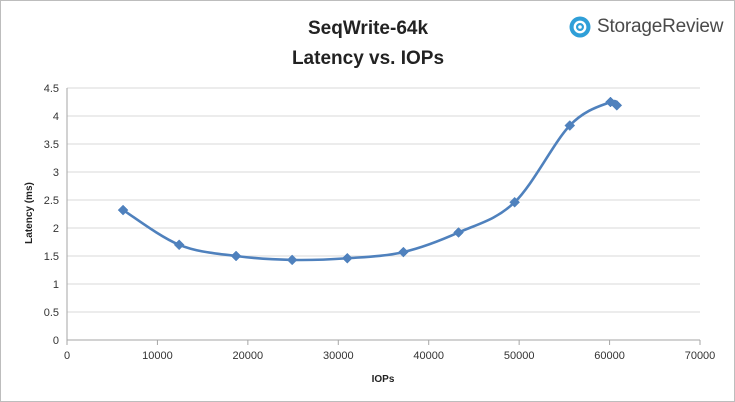  I want to click on y-tick-label: 0, so click(56, 341).